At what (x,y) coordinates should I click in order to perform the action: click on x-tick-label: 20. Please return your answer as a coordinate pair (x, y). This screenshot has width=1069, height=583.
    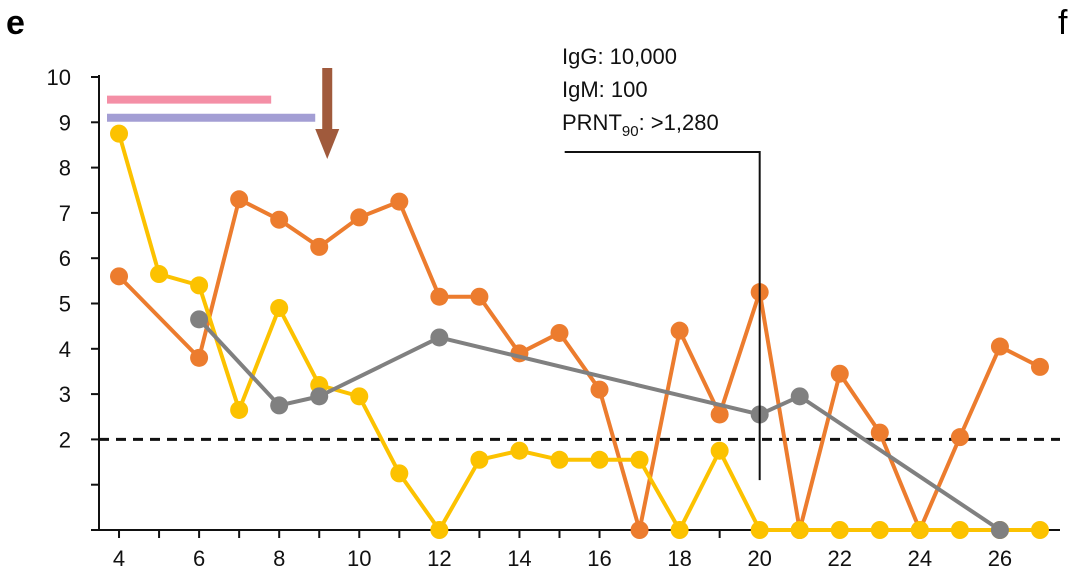
    Looking at the image, I should click on (759, 558).